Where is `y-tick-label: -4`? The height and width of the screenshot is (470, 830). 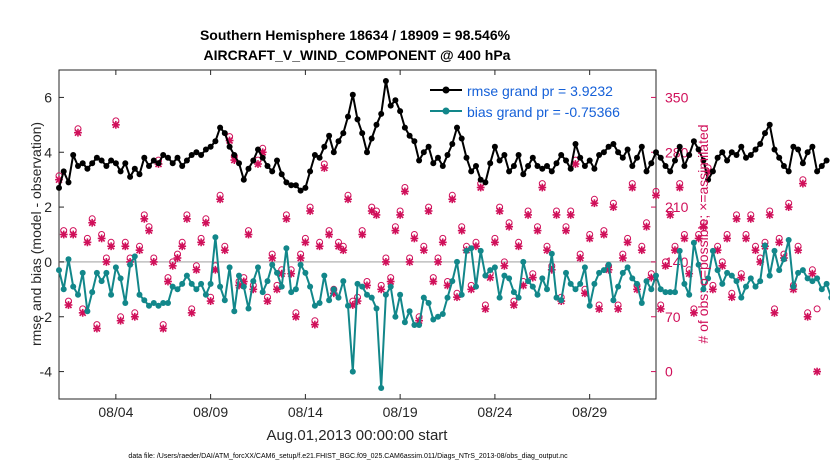
y-tick-label: -4 is located at coordinates (46, 372).